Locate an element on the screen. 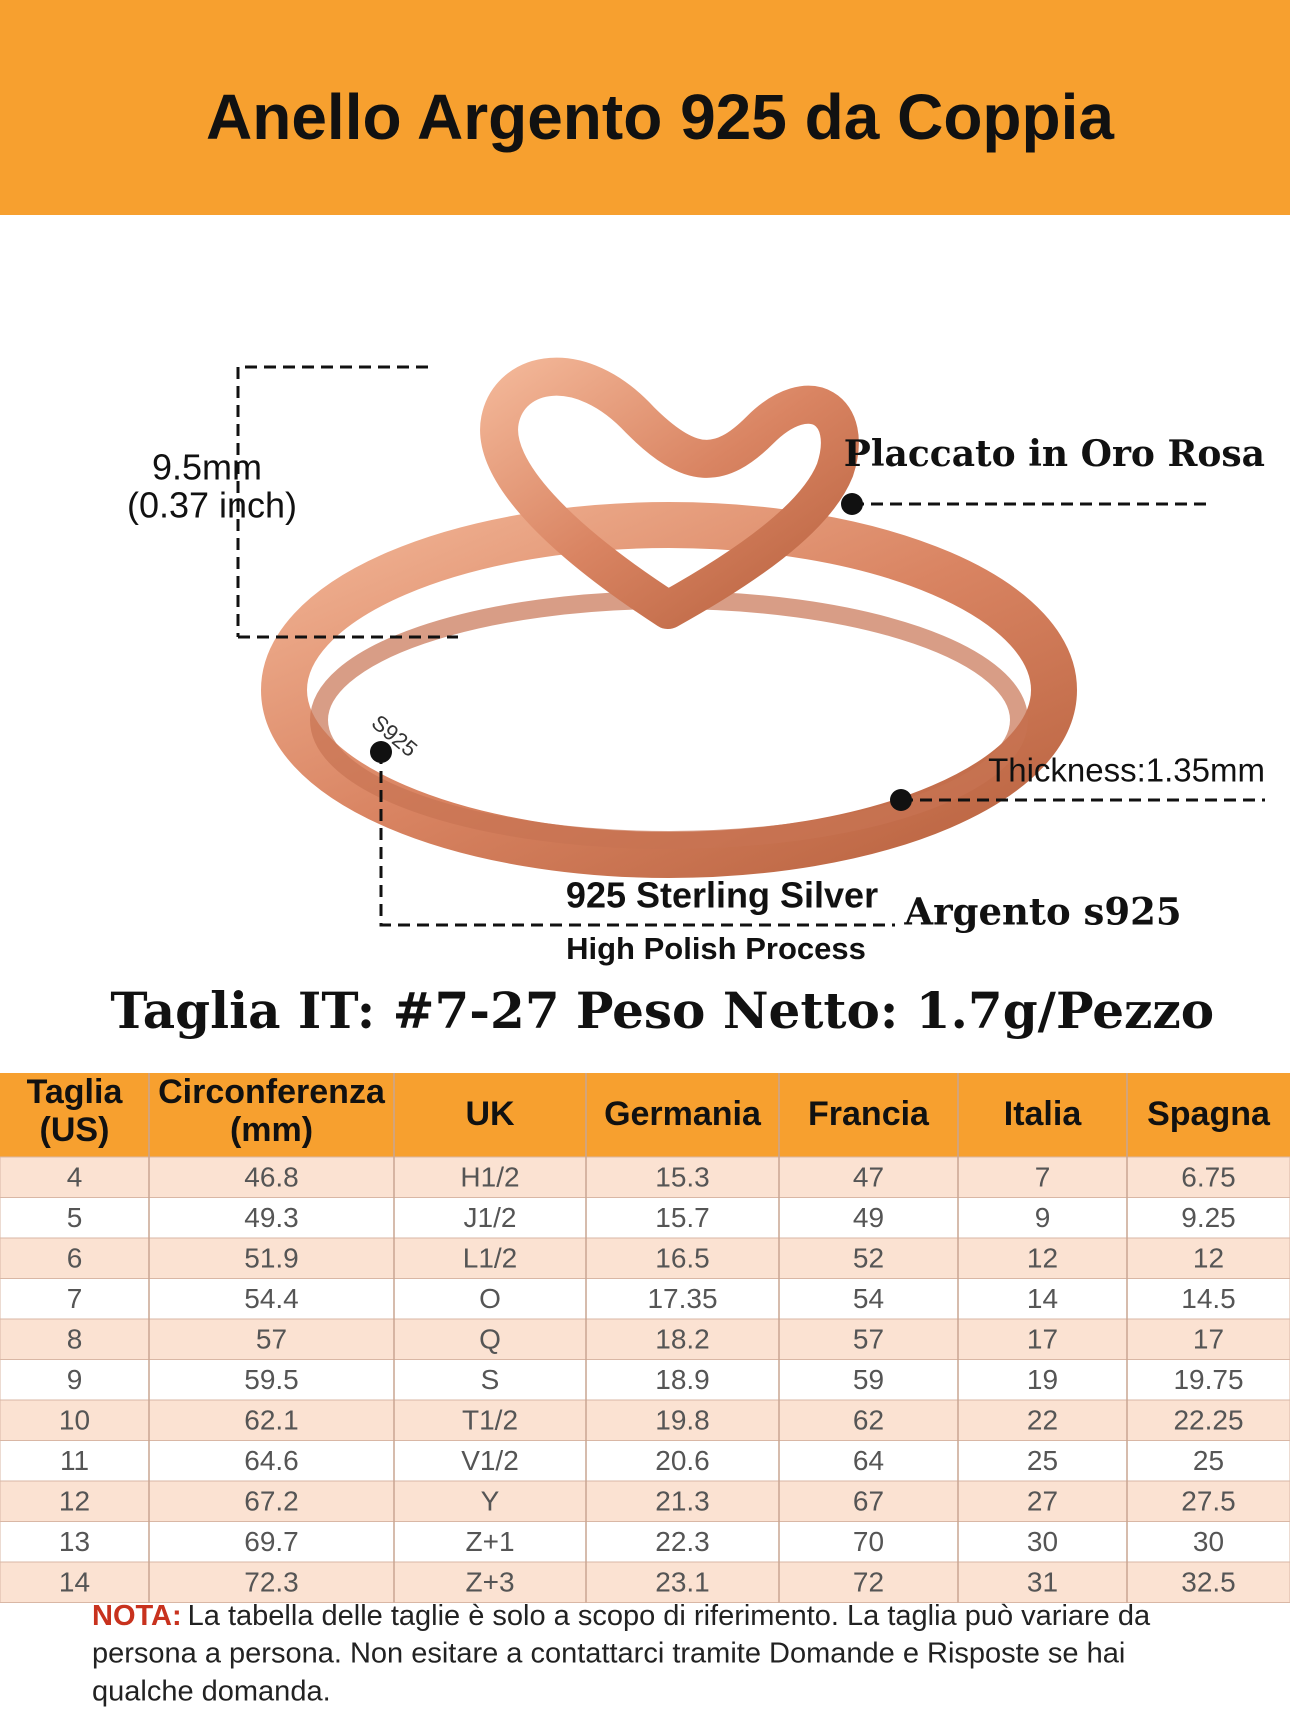 Image resolution: width=1290 pixels, height=1720 pixels. table-cell: 6.75 is located at coordinates (1208, 1177).